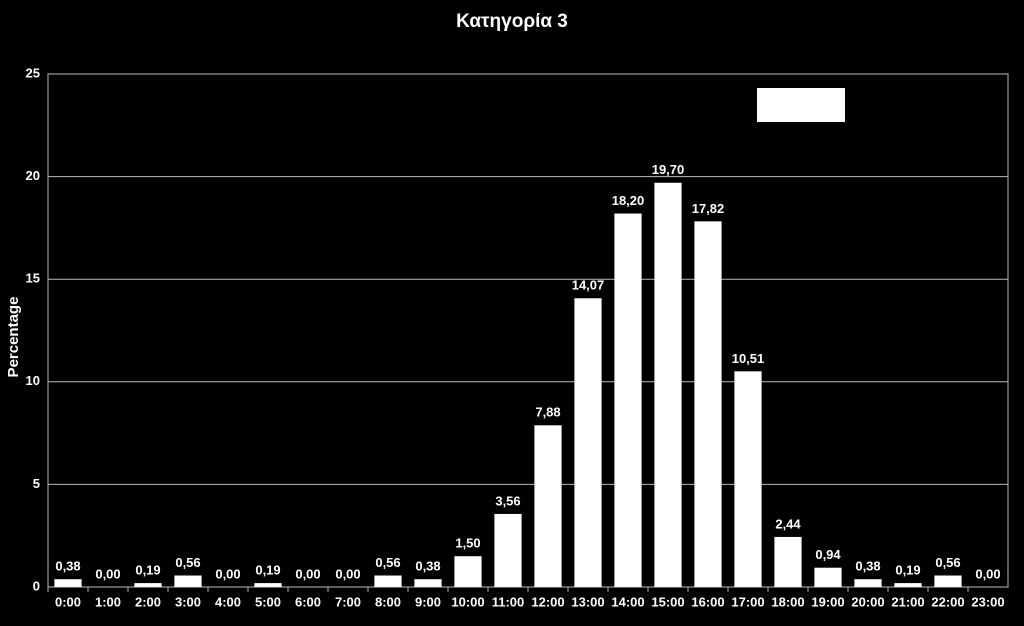  What do you see at coordinates (628, 200) in the screenshot?
I see `value-label: 18,20` at bounding box center [628, 200].